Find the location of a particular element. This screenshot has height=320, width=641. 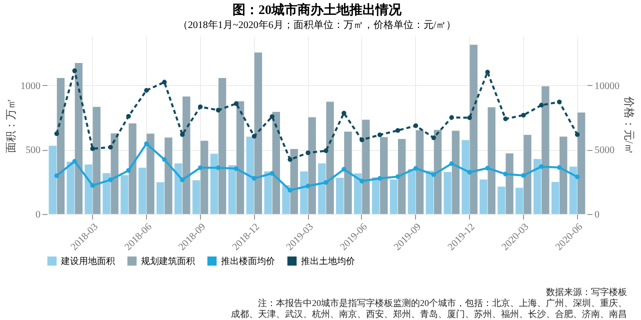

legend-label: 规划建筑面积 is located at coordinates (168, 261).